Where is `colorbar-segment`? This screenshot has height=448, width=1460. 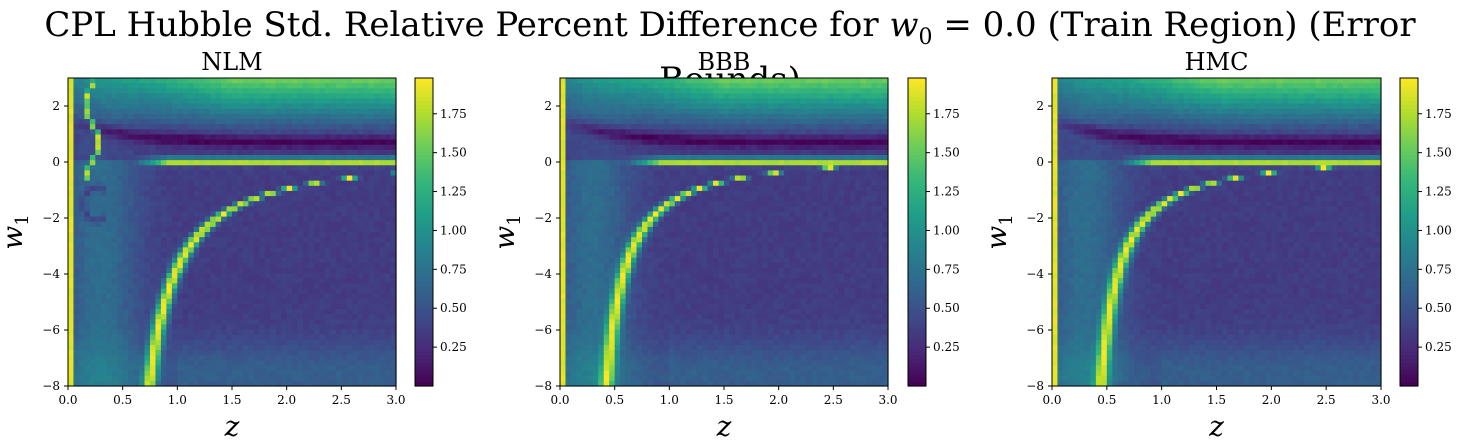
colorbar-segment is located at coordinates (424, 280).